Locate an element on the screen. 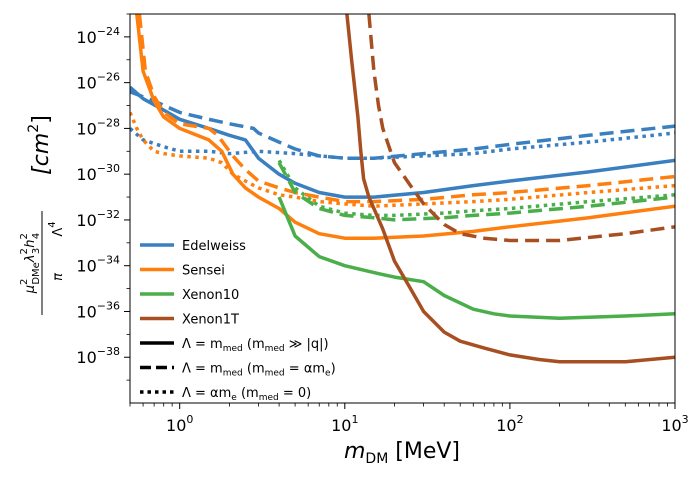 Image resolution: width=690 pixels, height=480 pixels. legend-label: Sensei is located at coordinates (203, 271).